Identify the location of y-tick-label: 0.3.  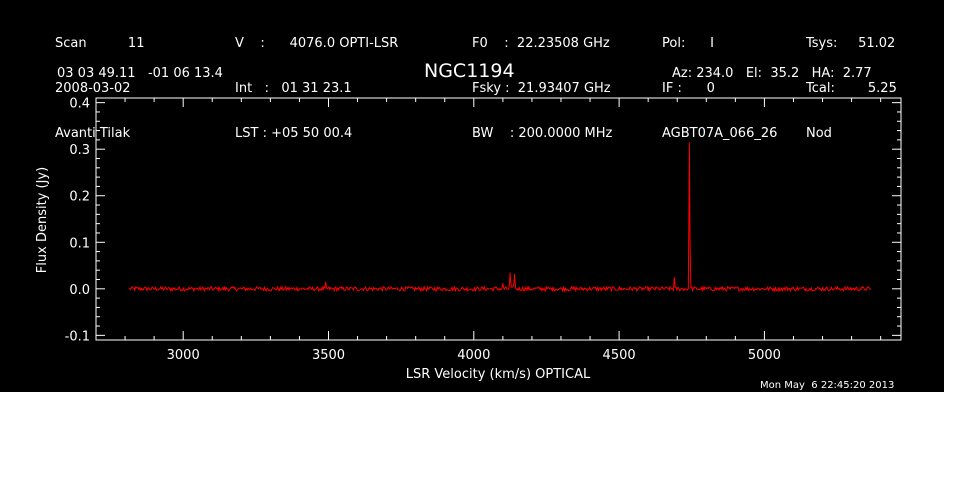
(79, 150).